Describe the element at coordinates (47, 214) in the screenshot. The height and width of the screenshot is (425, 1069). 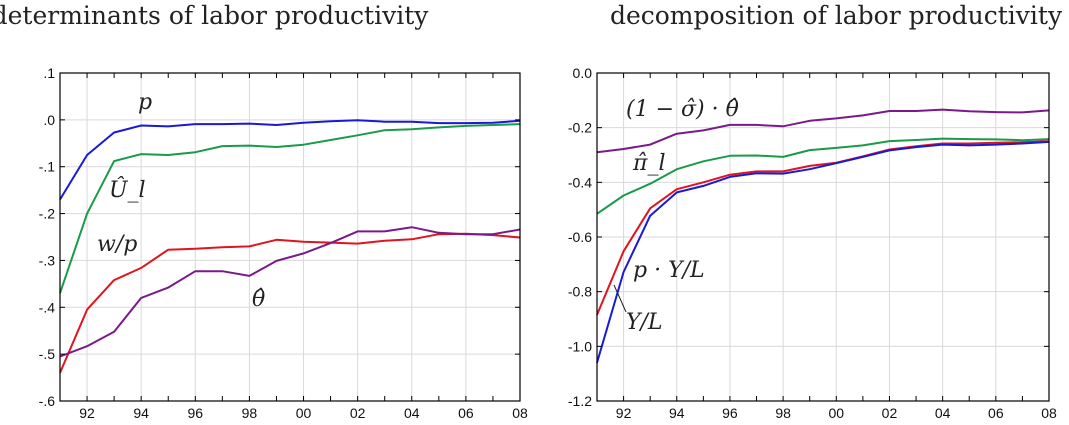
I see `y-tick-label: -.2` at that location.